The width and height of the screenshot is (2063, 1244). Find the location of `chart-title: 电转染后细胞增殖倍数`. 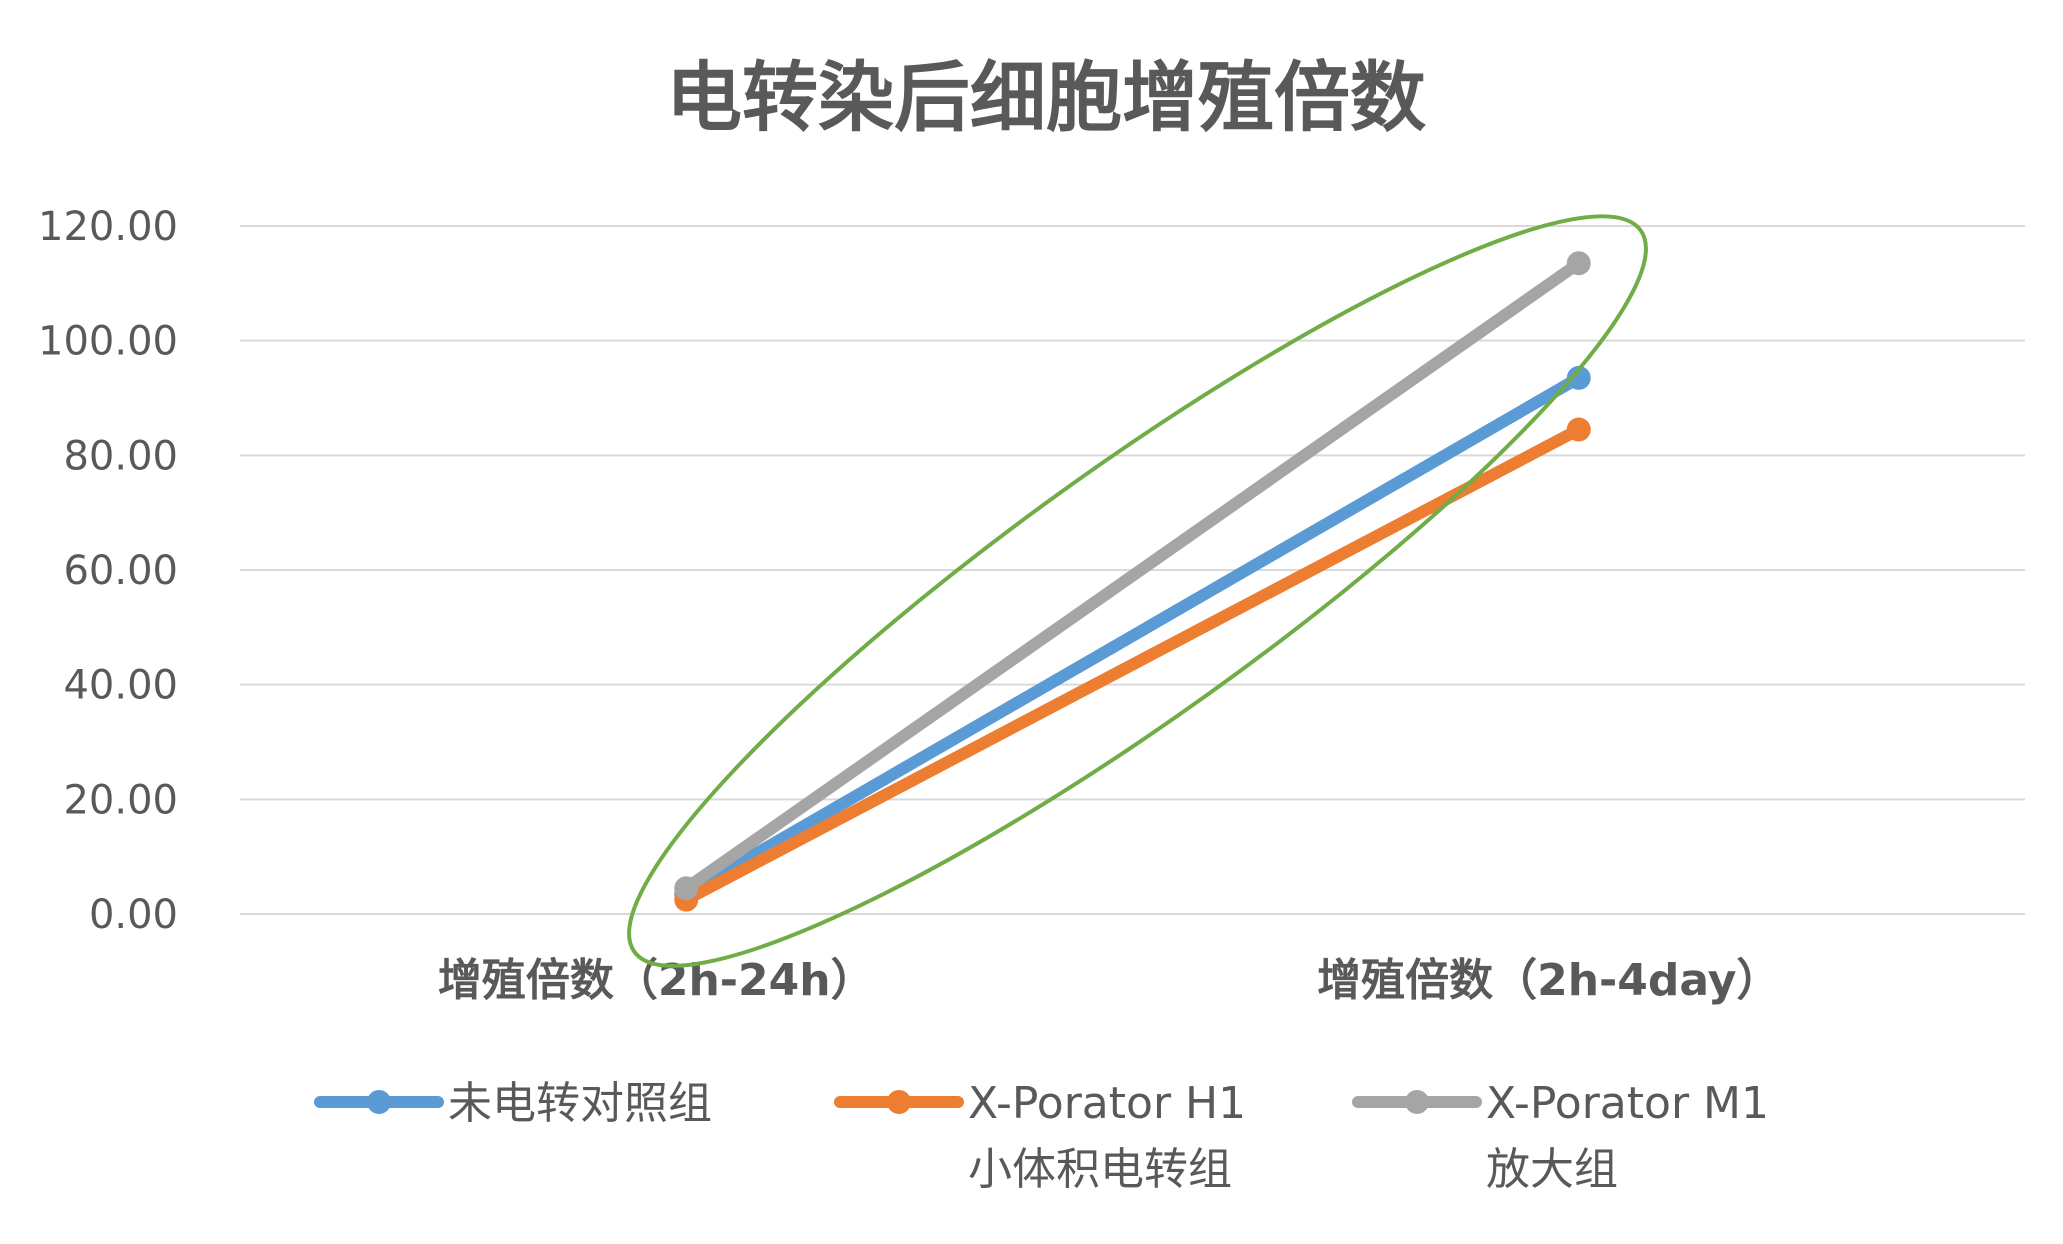

chart-title: 电转染后细胞增殖倍数 is located at coordinates (1046, 97).